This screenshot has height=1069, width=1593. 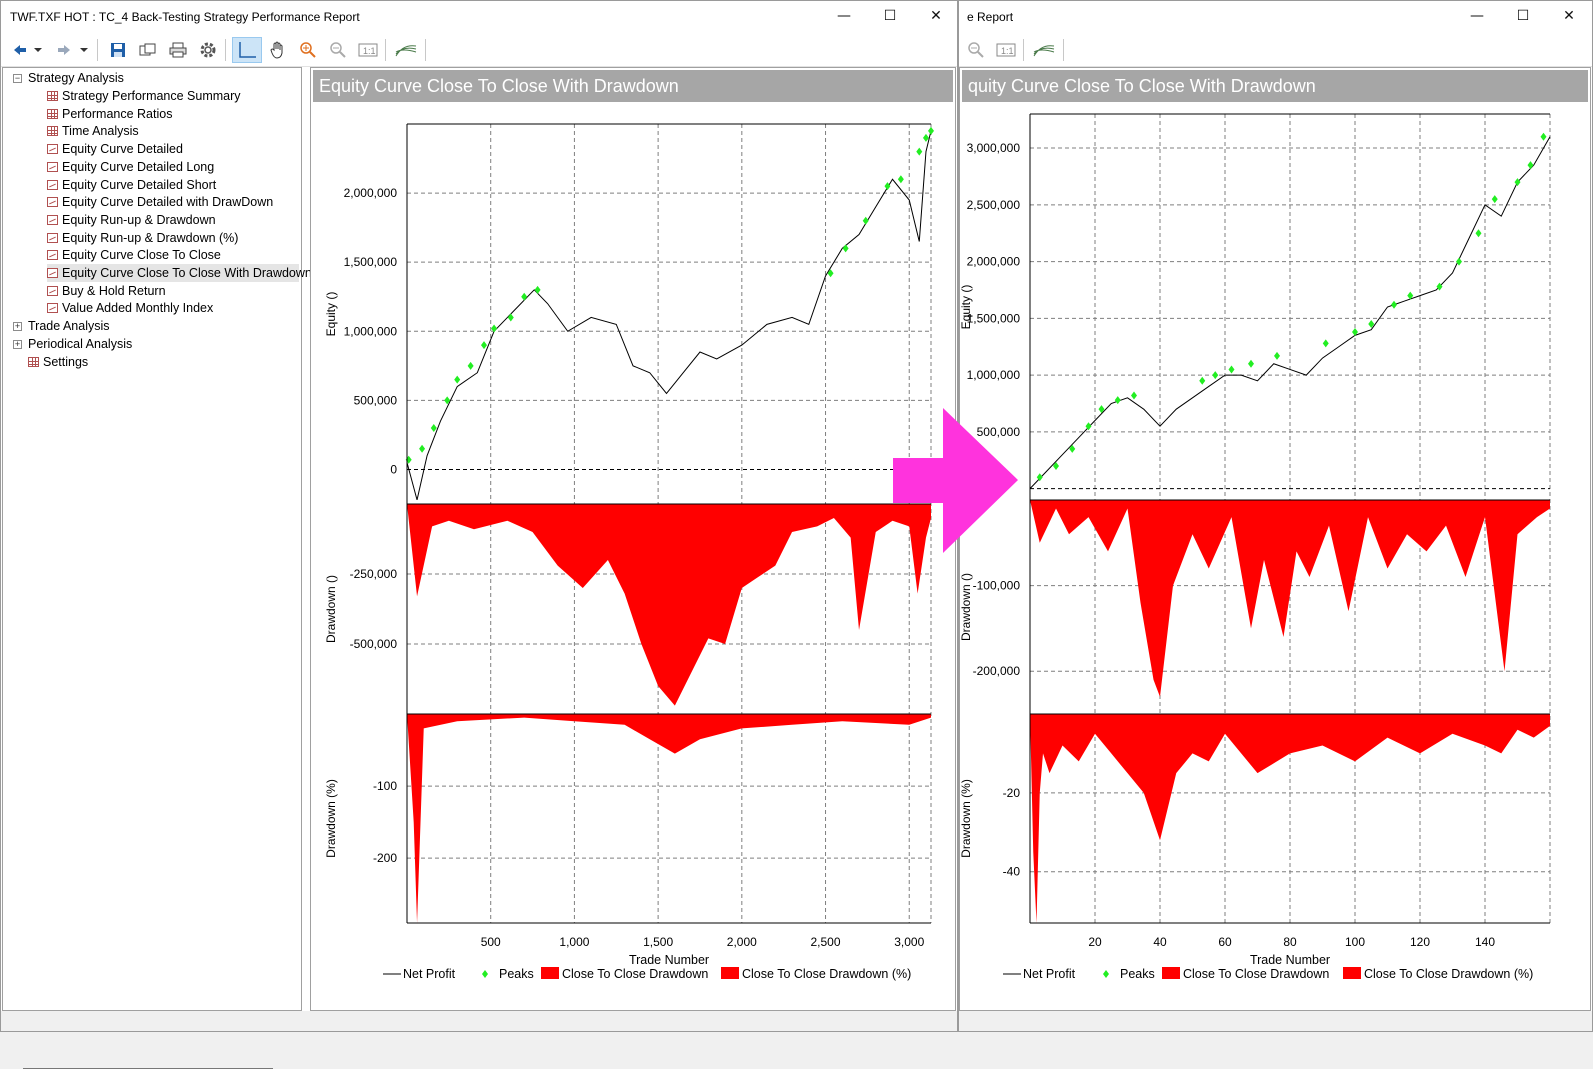 What do you see at coordinates (118, 50) in the screenshot?
I see `save-icon` at bounding box center [118, 50].